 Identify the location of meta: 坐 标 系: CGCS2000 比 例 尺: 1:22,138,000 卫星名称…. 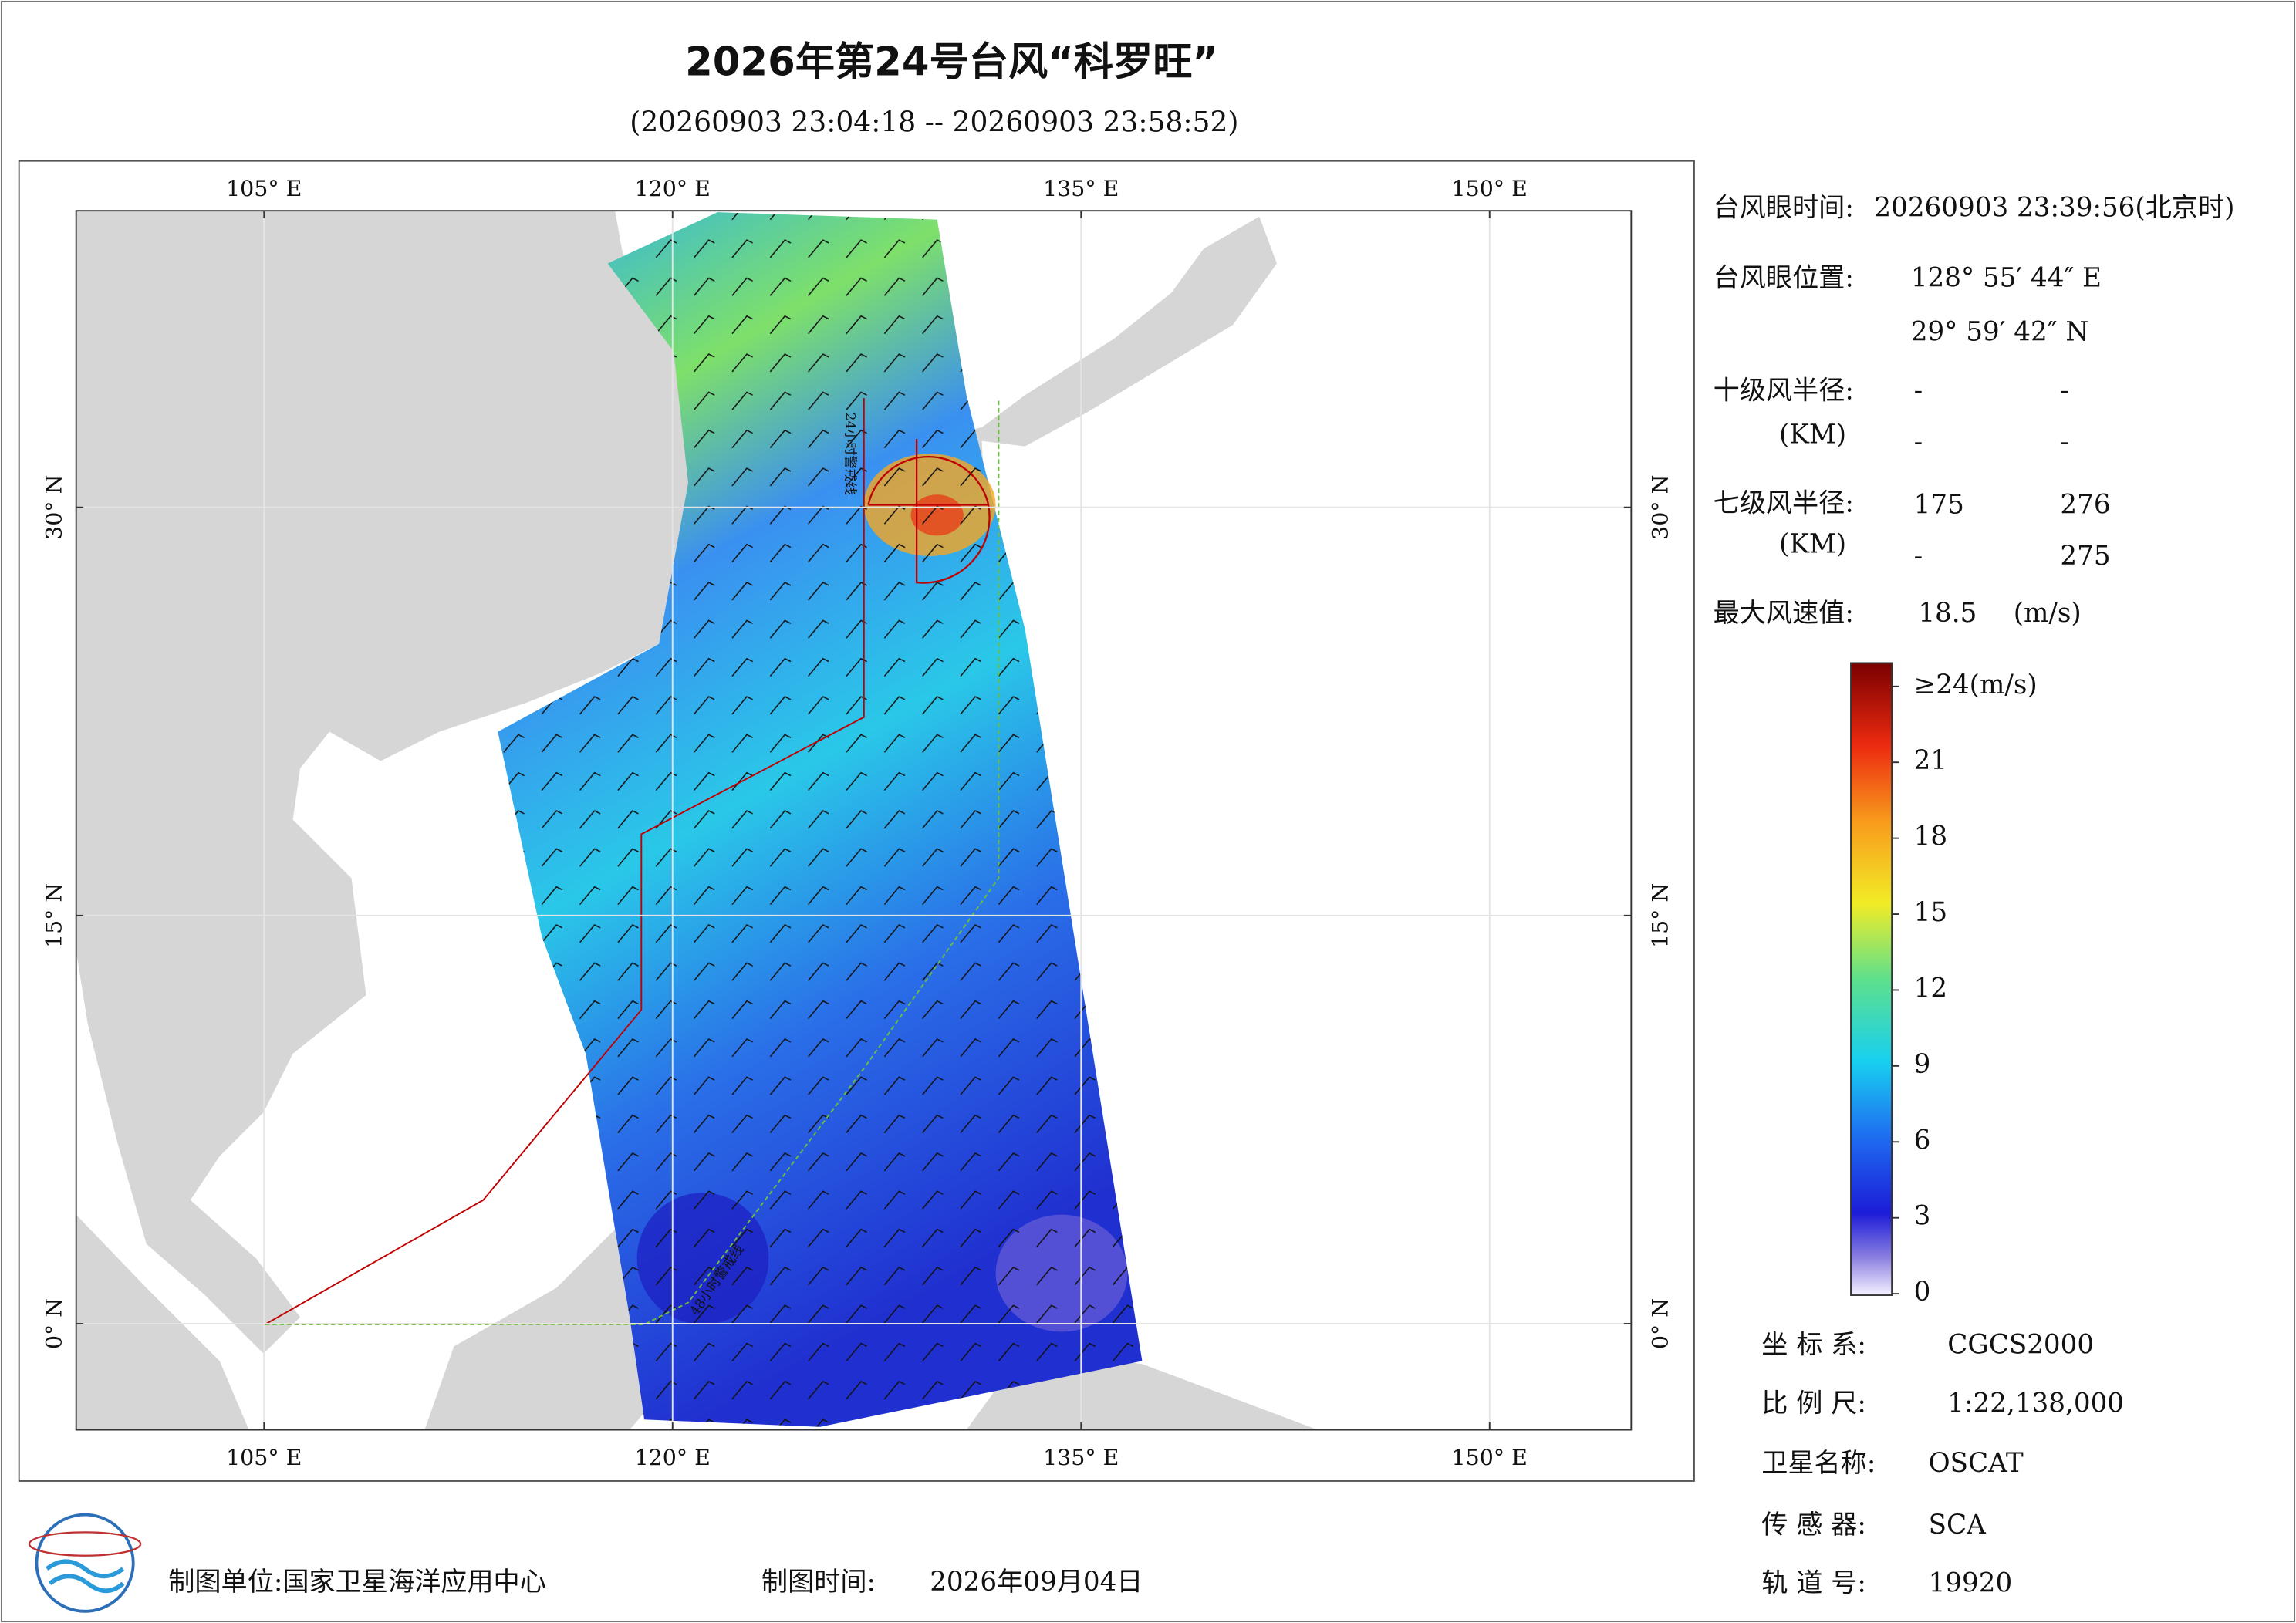
(1146, 1463).